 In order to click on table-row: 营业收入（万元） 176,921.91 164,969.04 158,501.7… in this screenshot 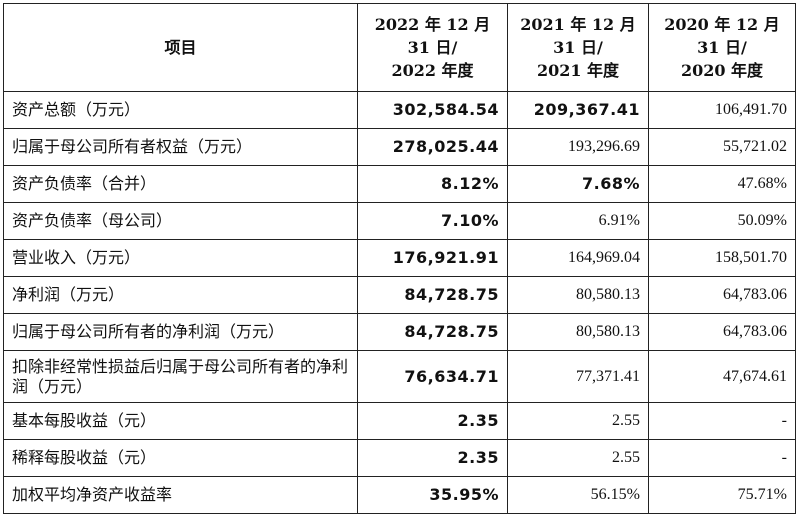, I will do `click(399, 258)`.